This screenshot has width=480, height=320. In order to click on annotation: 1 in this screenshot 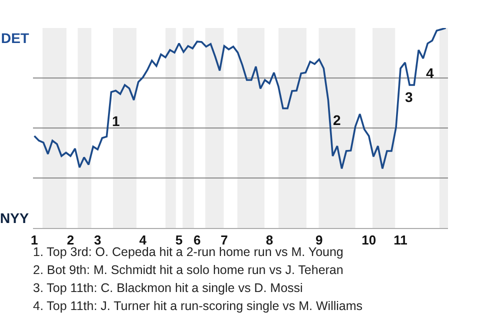, I will do `click(116, 121)`.